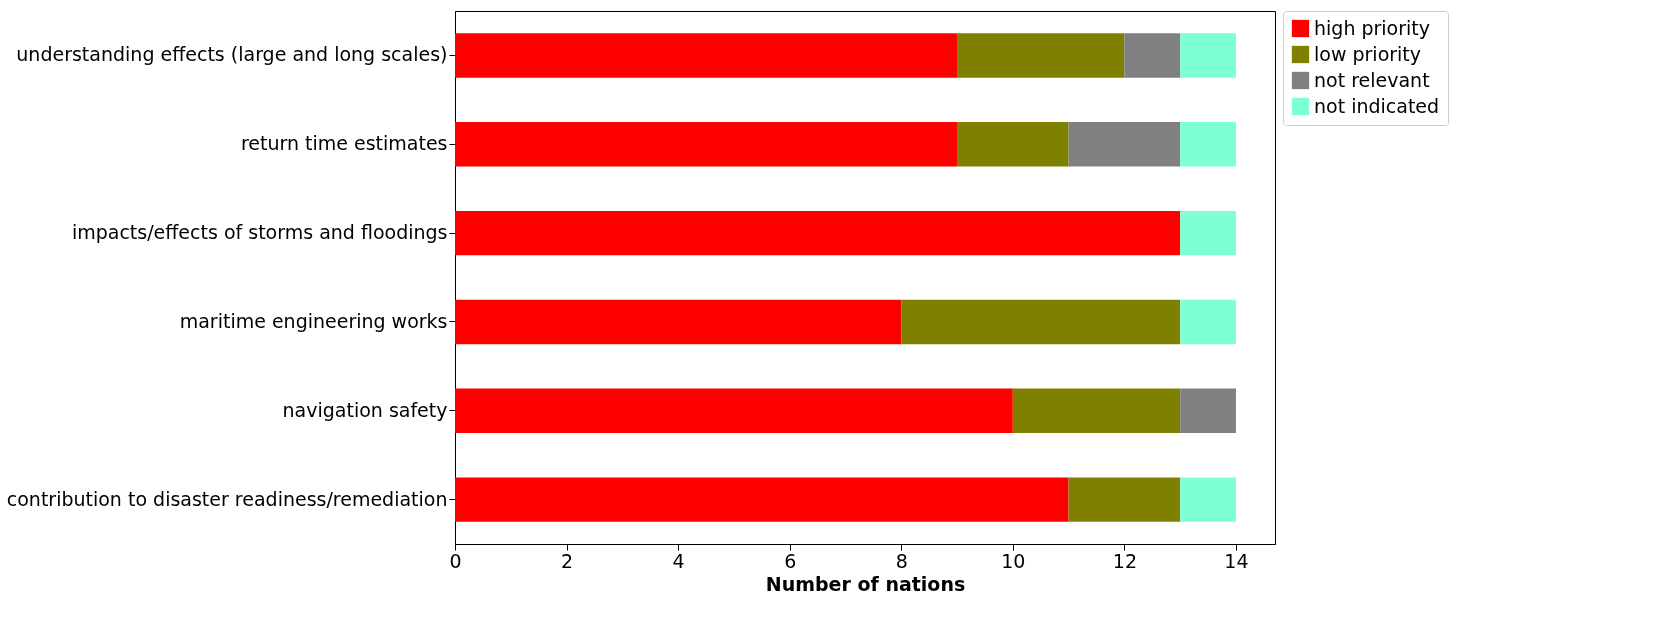 Image resolution: width=1672 pixels, height=617 pixels. Describe the element at coordinates (1377, 105) in the screenshot. I see `legend-label: not indicated` at that location.